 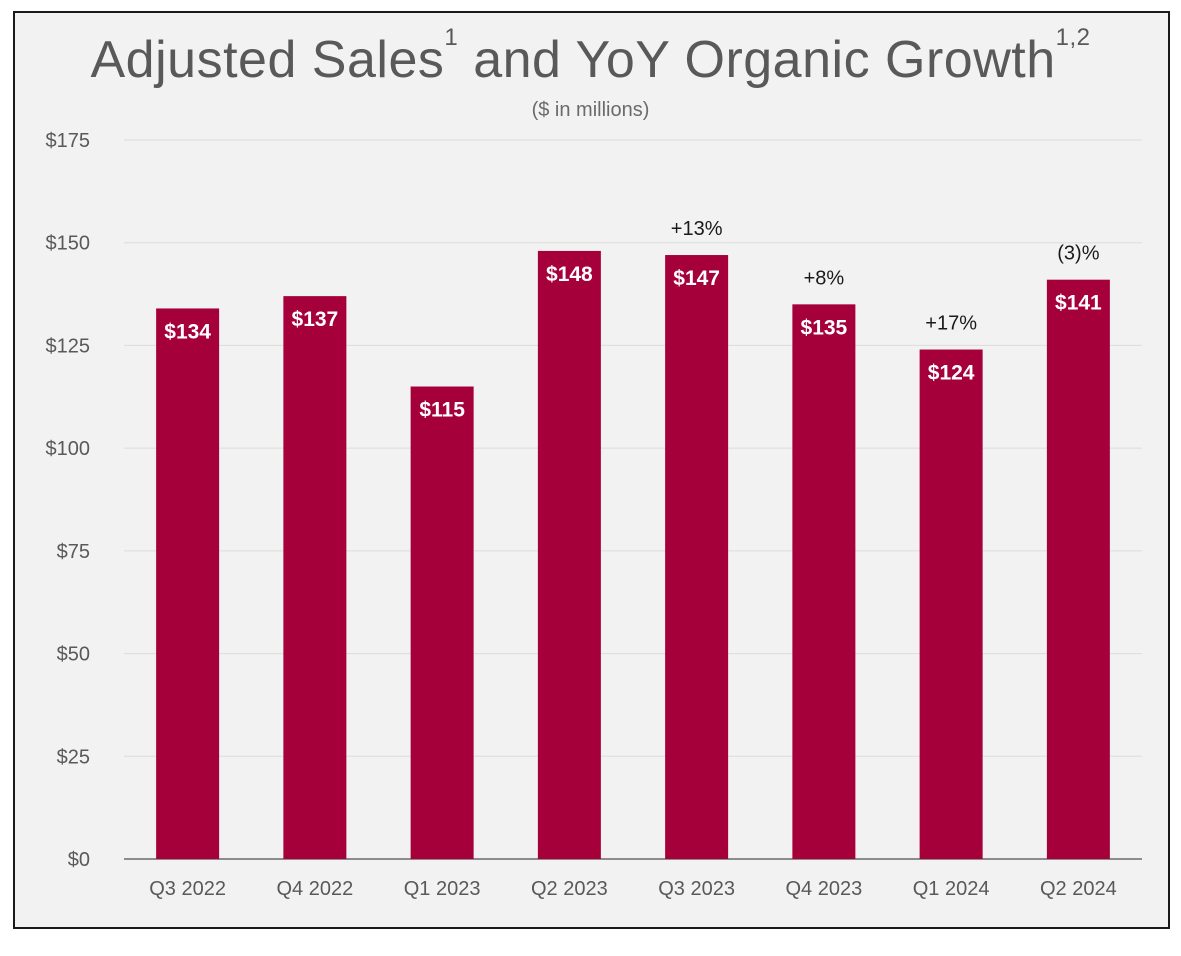 I want to click on title-footnote-2: 1,2, so click(x=1073, y=37).